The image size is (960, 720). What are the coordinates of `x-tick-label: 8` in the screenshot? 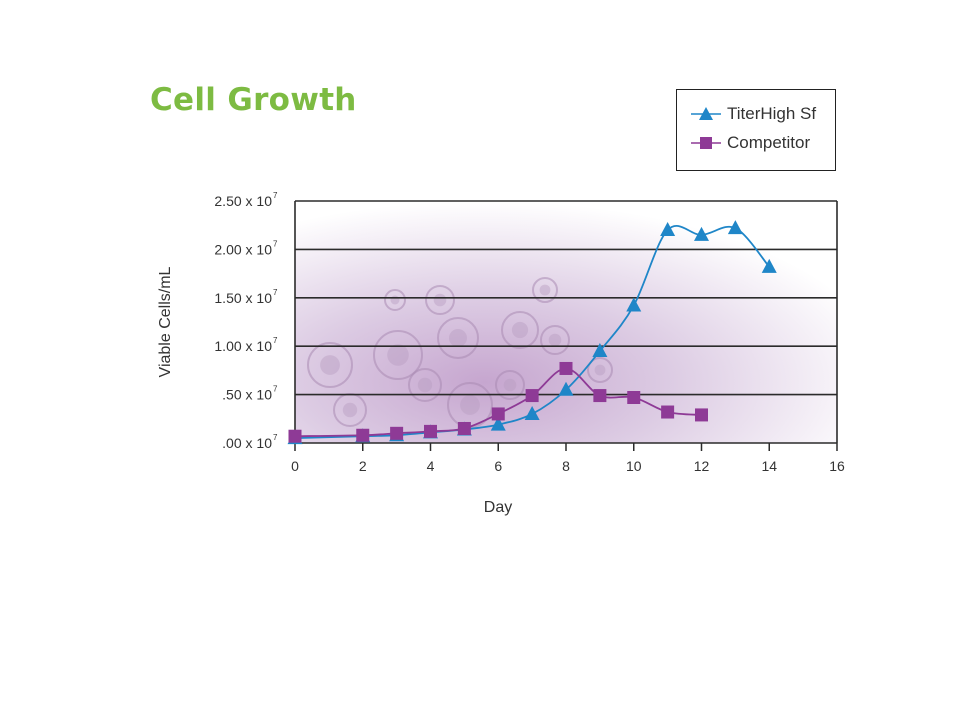 It's located at (566, 466).